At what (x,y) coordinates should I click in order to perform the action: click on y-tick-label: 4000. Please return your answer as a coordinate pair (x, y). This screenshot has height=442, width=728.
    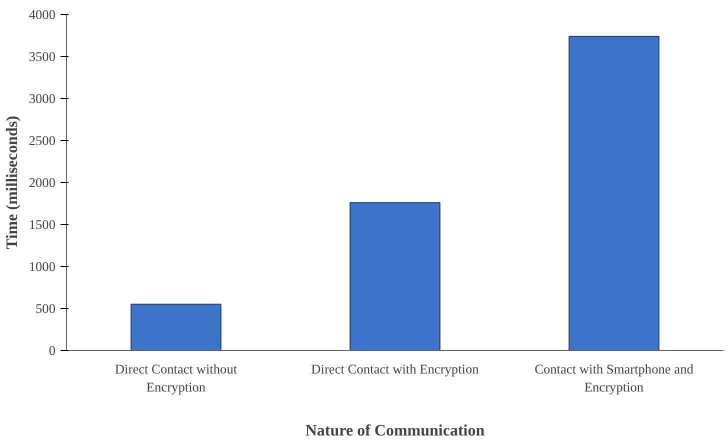
    Looking at the image, I should click on (42, 14).